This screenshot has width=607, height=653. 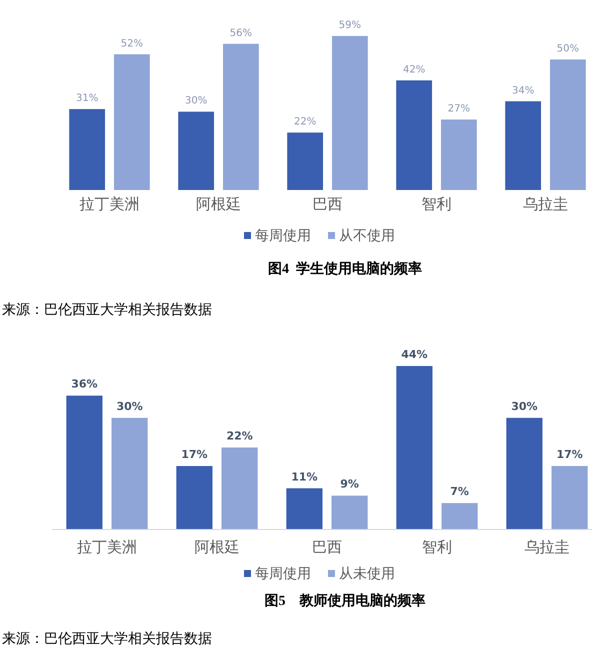 I want to click on data-label: 11%, so click(x=304, y=477).